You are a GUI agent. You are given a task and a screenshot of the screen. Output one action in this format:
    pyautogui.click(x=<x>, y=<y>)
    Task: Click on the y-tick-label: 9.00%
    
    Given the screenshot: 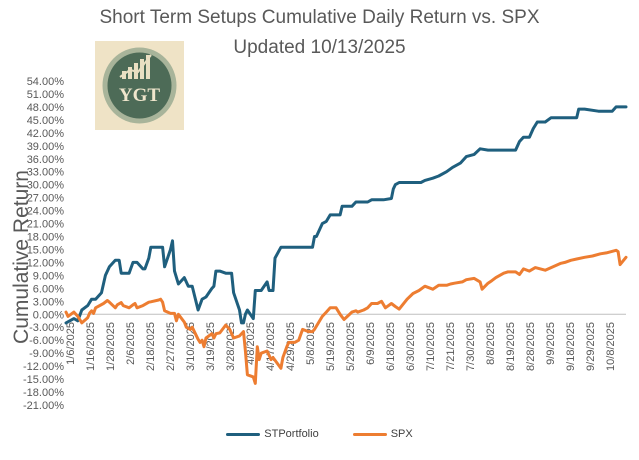 What is the action you would take?
    pyautogui.click(x=48, y=276)
    